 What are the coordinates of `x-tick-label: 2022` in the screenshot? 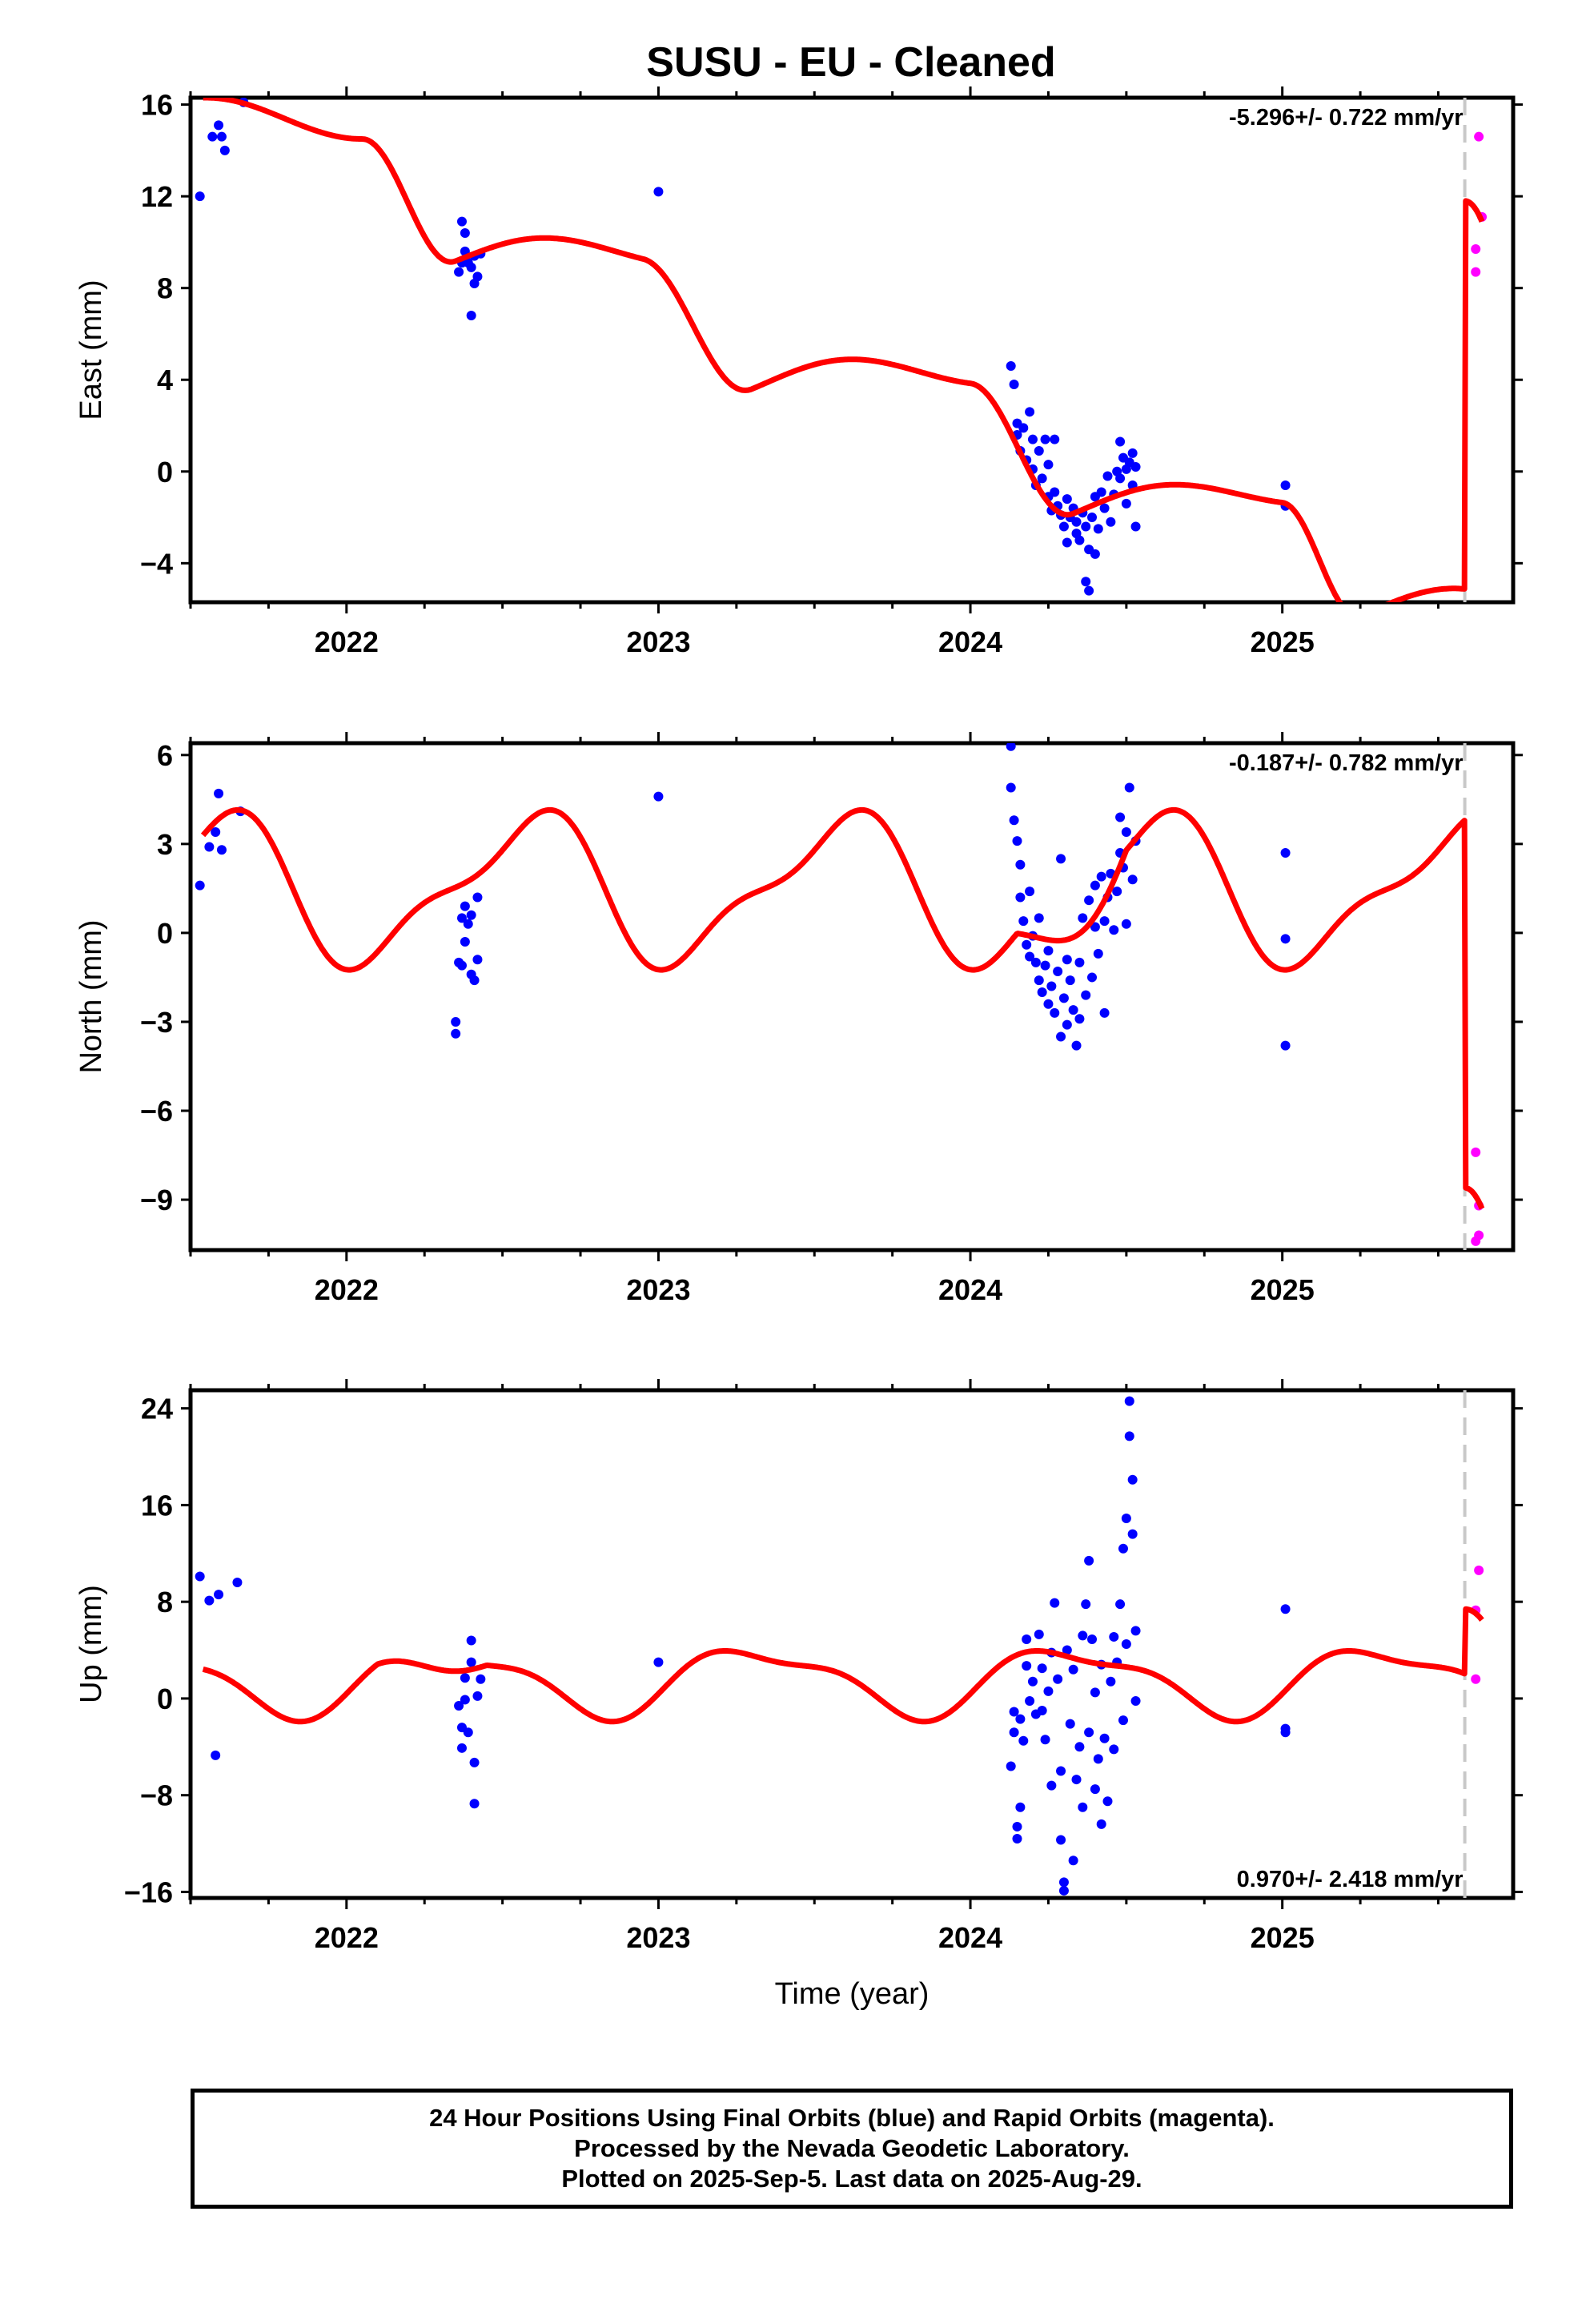 It's located at (347, 1938).